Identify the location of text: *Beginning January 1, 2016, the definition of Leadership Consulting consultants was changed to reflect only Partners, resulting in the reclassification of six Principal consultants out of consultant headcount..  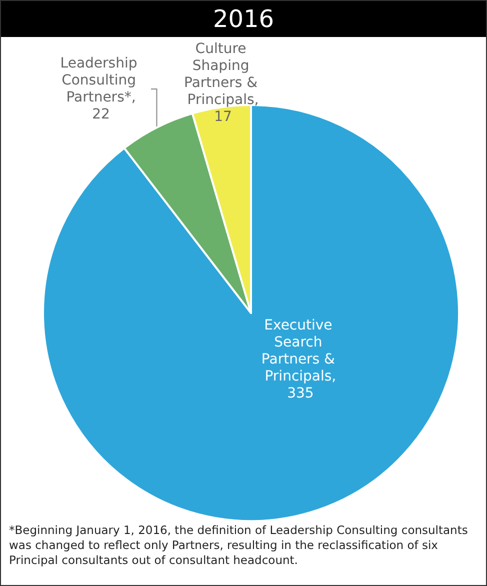
(238, 545).